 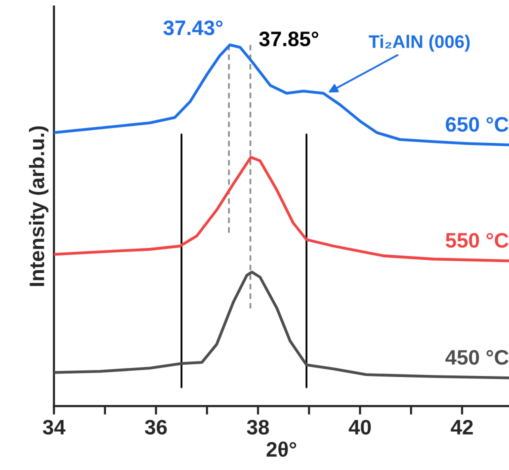 I want to click on x-tick-label: 38, so click(x=257, y=427).